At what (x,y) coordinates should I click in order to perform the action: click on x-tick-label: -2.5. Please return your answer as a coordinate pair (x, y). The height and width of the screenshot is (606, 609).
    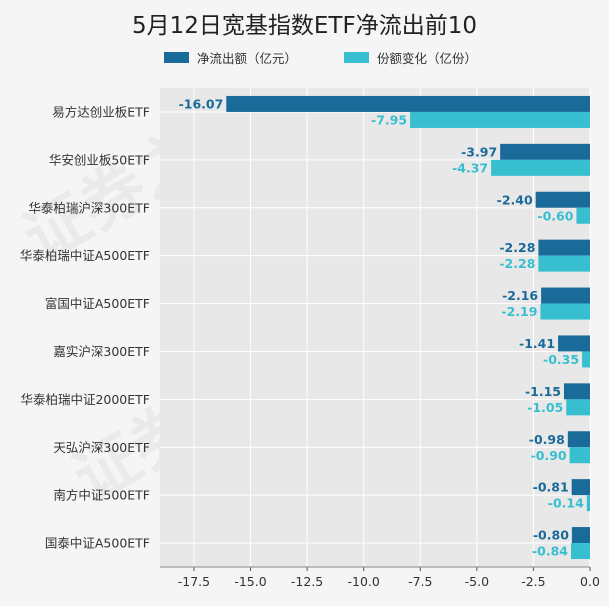
    Looking at the image, I should click on (533, 581).